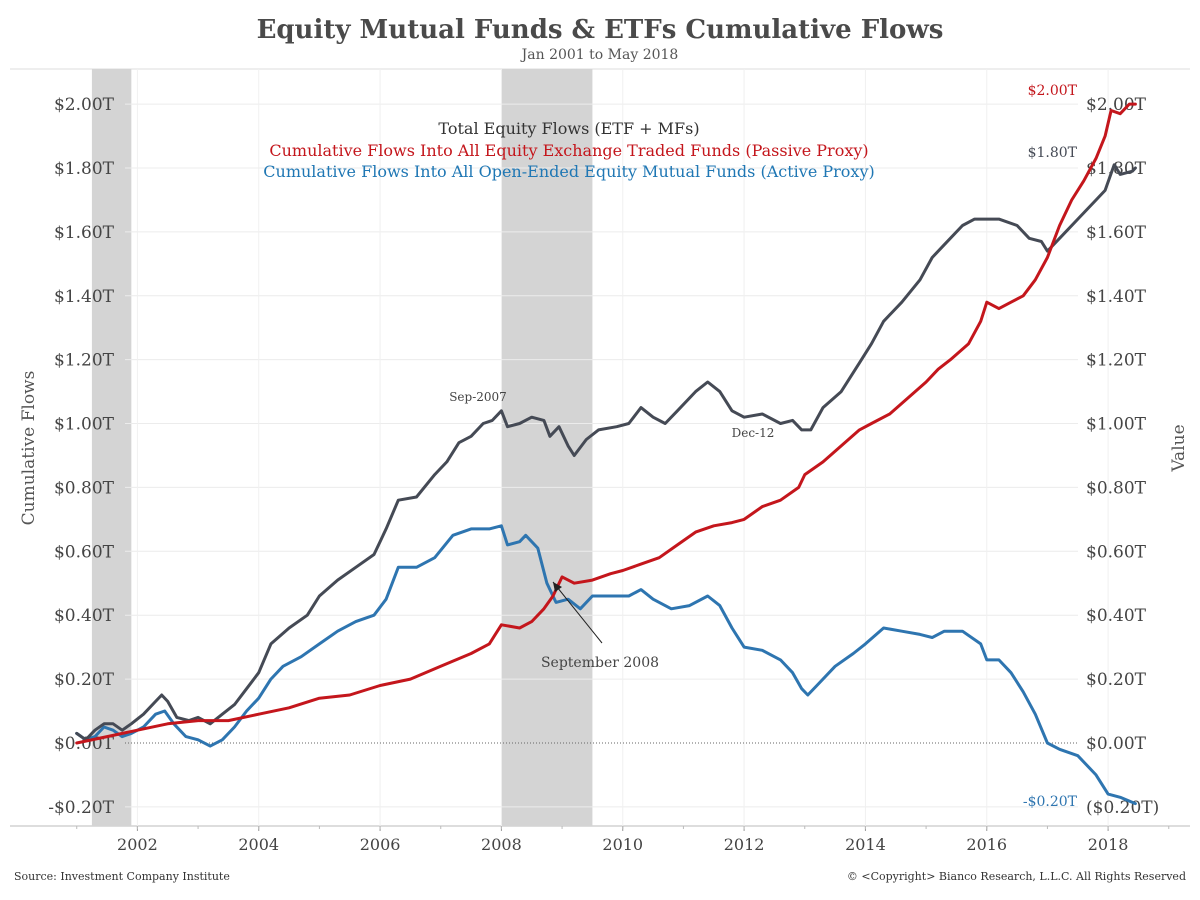 The height and width of the screenshot is (900, 1200). I want to click on y-tick-label-left: $1.40T, so click(84, 297).